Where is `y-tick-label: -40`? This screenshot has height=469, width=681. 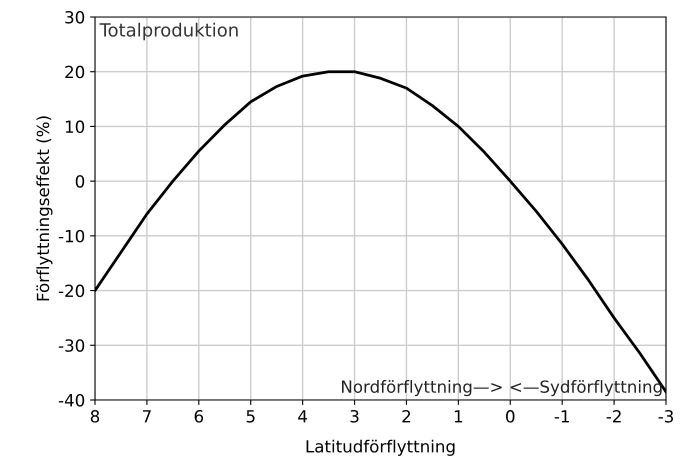 y-tick-label: -40 is located at coordinates (71, 400).